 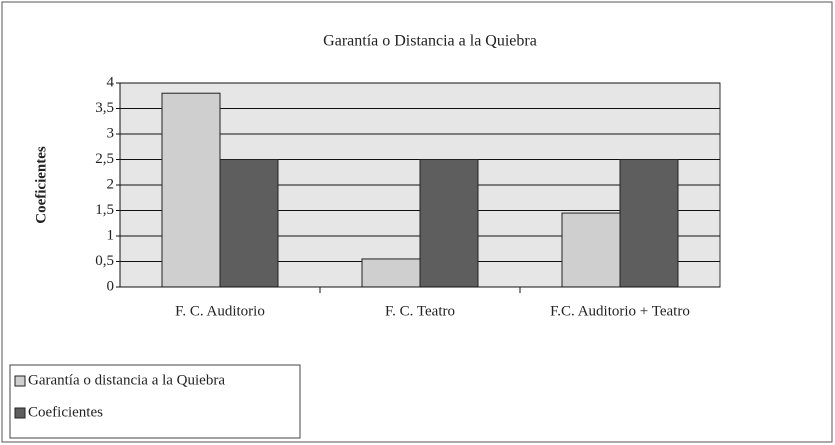 I want to click on y-tick-label: 3, so click(x=111, y=133).